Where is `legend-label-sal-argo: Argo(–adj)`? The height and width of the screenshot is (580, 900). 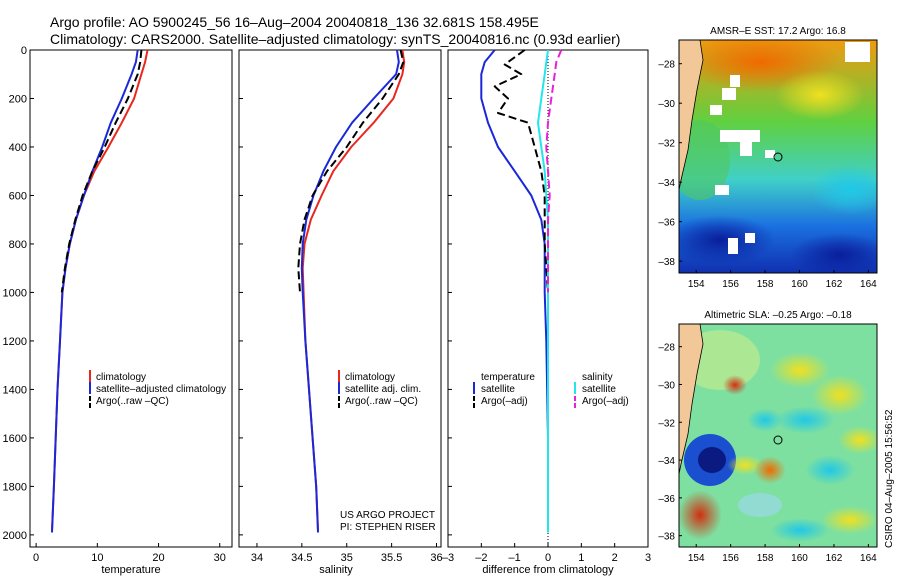
legend-label-sal-argo: Argo(–adj) is located at coordinates (605, 401).